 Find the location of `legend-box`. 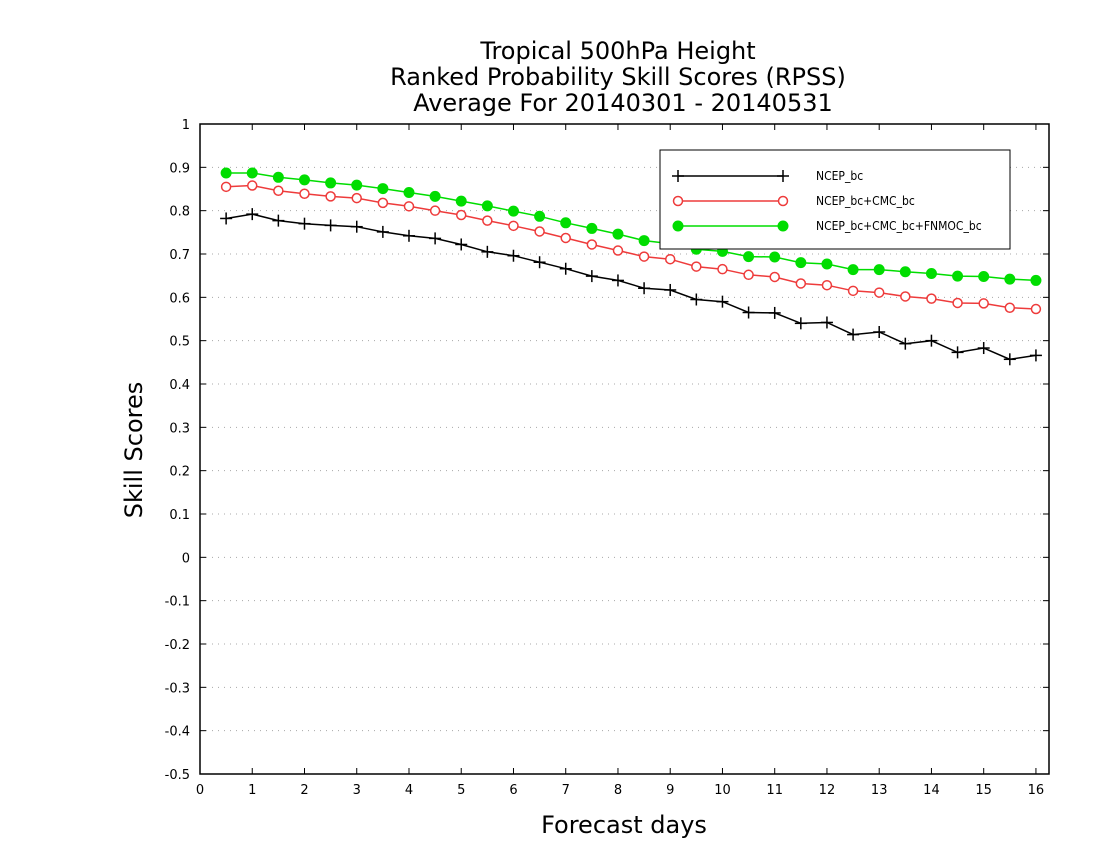

legend-box is located at coordinates (835, 199).